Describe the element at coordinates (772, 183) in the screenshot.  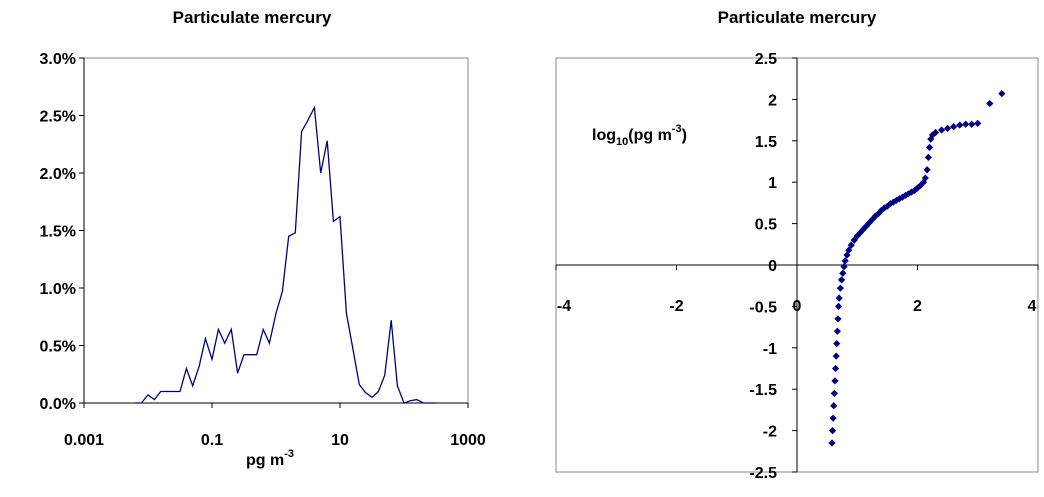
I see `y-tick-label: 1` at that location.